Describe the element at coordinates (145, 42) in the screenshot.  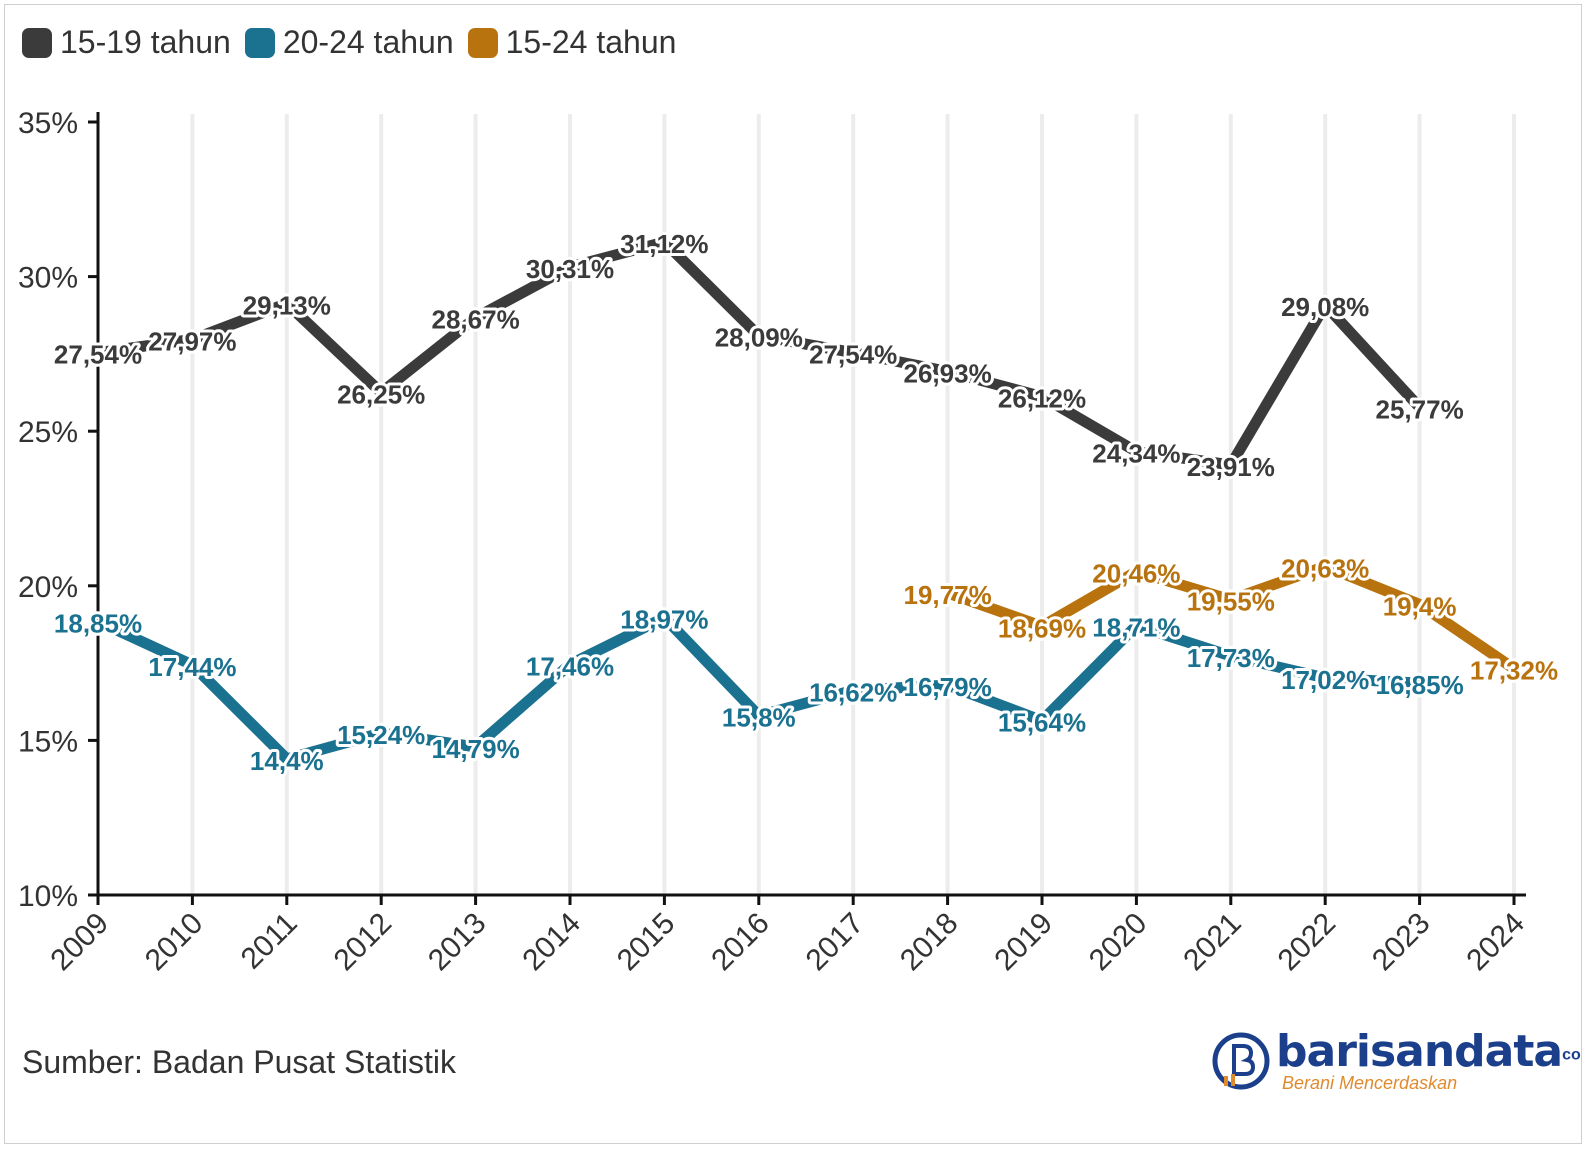
I see `legend-label: 15-19 tahun` at that location.